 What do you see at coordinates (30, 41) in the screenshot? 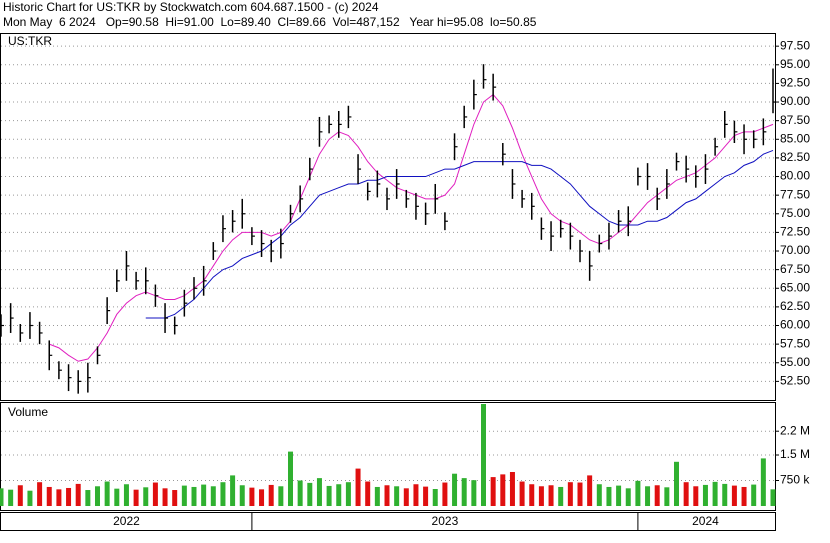
I see `symbol-label: US:TKR` at bounding box center [30, 41].